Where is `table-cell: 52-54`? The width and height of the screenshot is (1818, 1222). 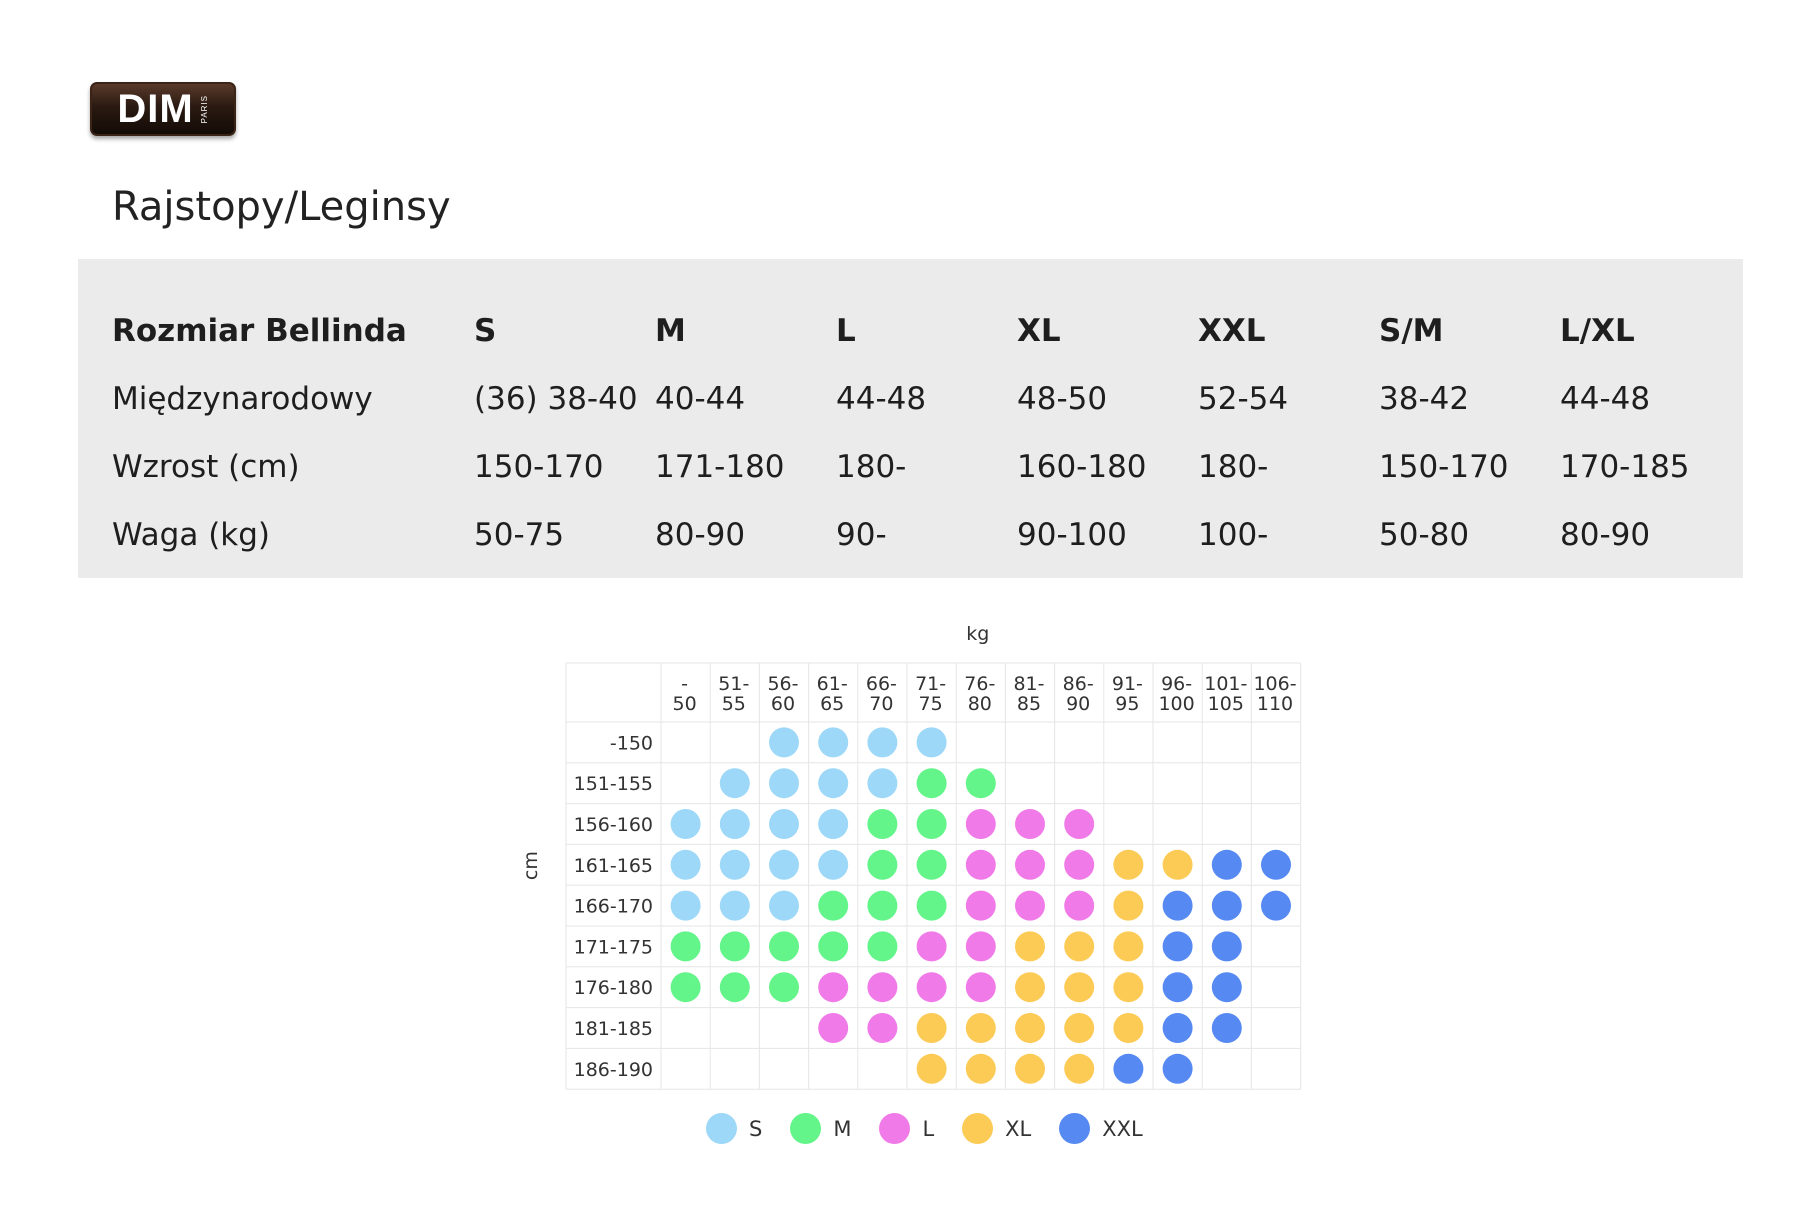
table-cell: 52-54 is located at coordinates (1243, 399).